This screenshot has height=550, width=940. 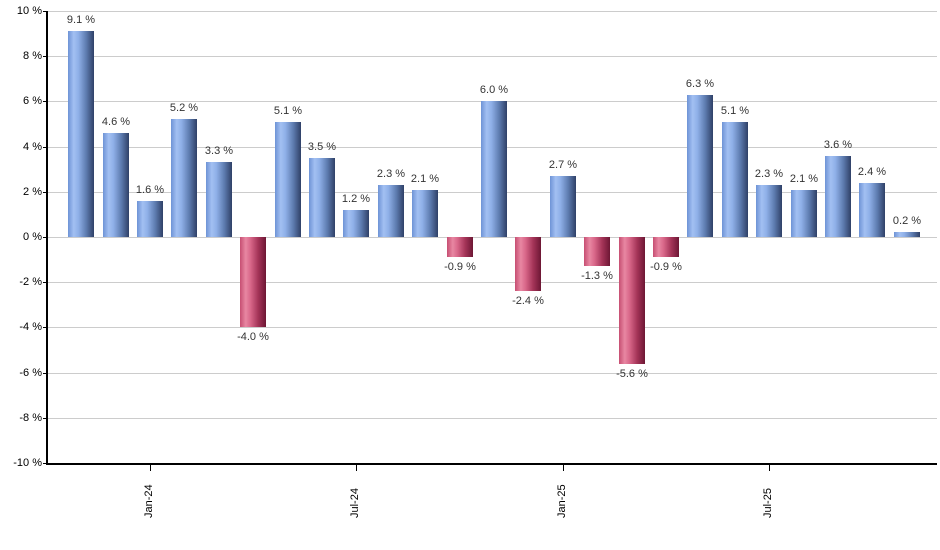 I want to click on bar-value-label: 3.3 %, so click(x=219, y=151).